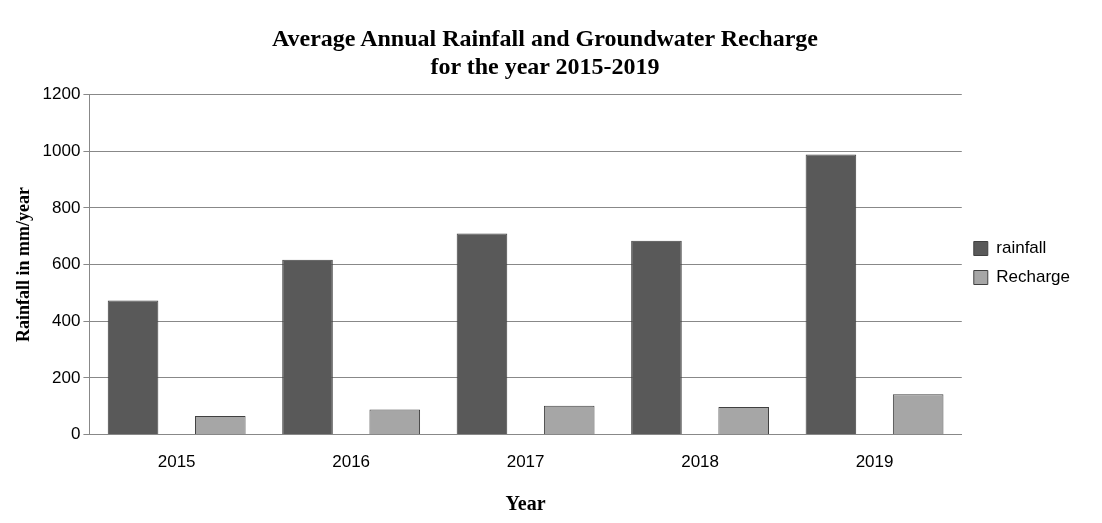 Image resolution: width=1102 pixels, height=523 pixels. What do you see at coordinates (66, 264) in the screenshot?
I see `y-tick-label: 600` at bounding box center [66, 264].